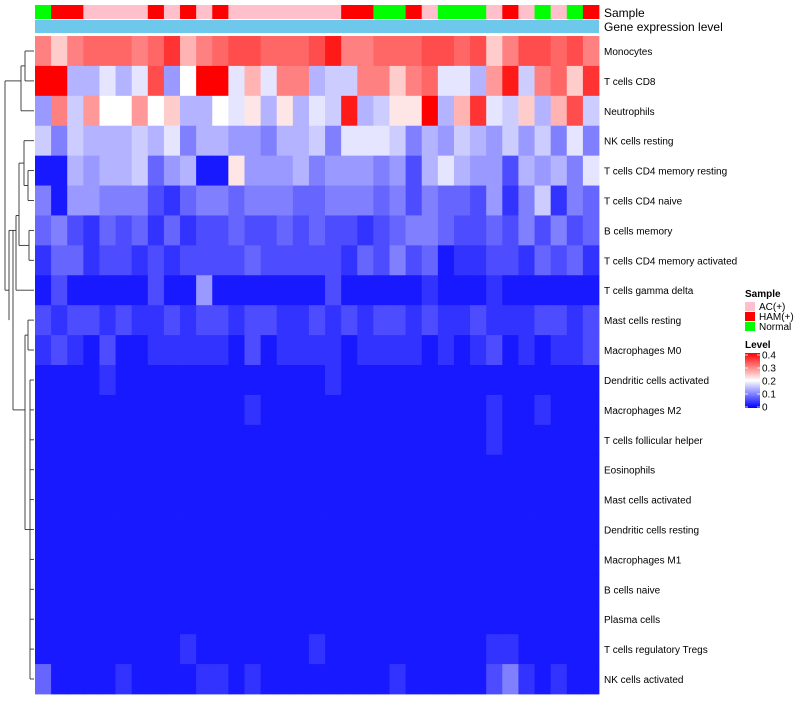 Image resolution: width=800 pixels, height=705 pixels. I want to click on legend-sample-label: Normal, so click(775, 327).